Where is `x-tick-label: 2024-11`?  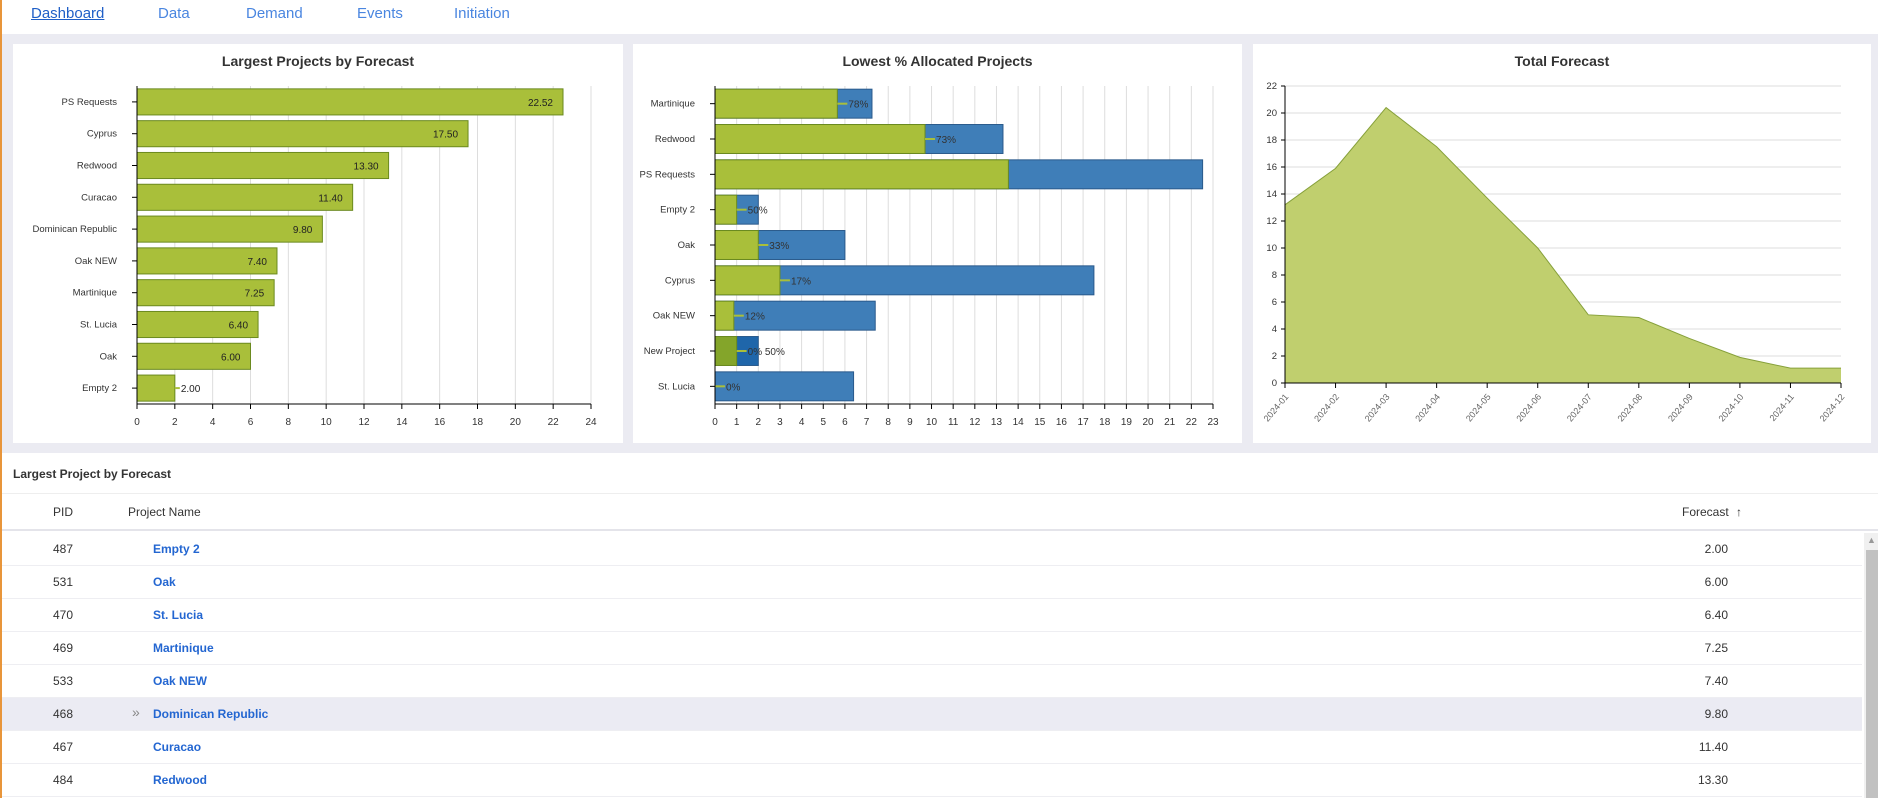
x-tick-label: 2024-11 is located at coordinates (1782, 407).